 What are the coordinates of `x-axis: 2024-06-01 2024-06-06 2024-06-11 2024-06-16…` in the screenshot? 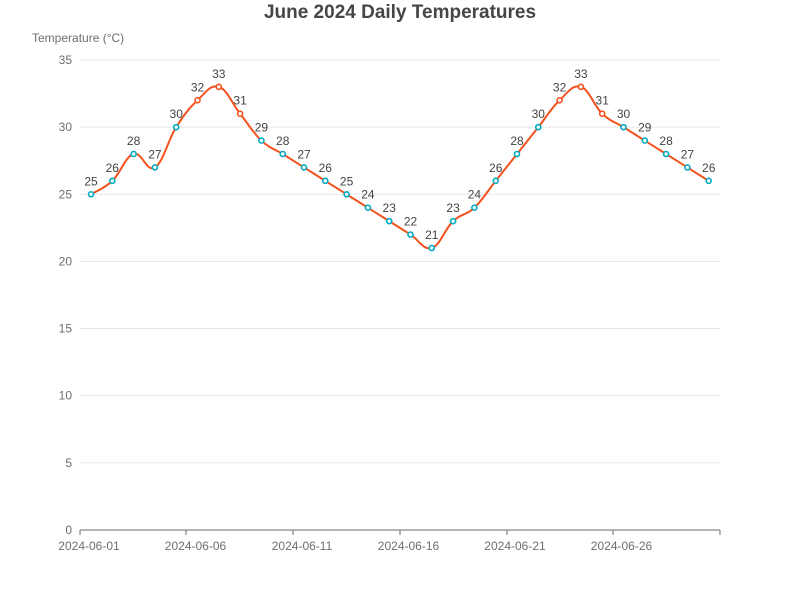 It's located at (389, 541).